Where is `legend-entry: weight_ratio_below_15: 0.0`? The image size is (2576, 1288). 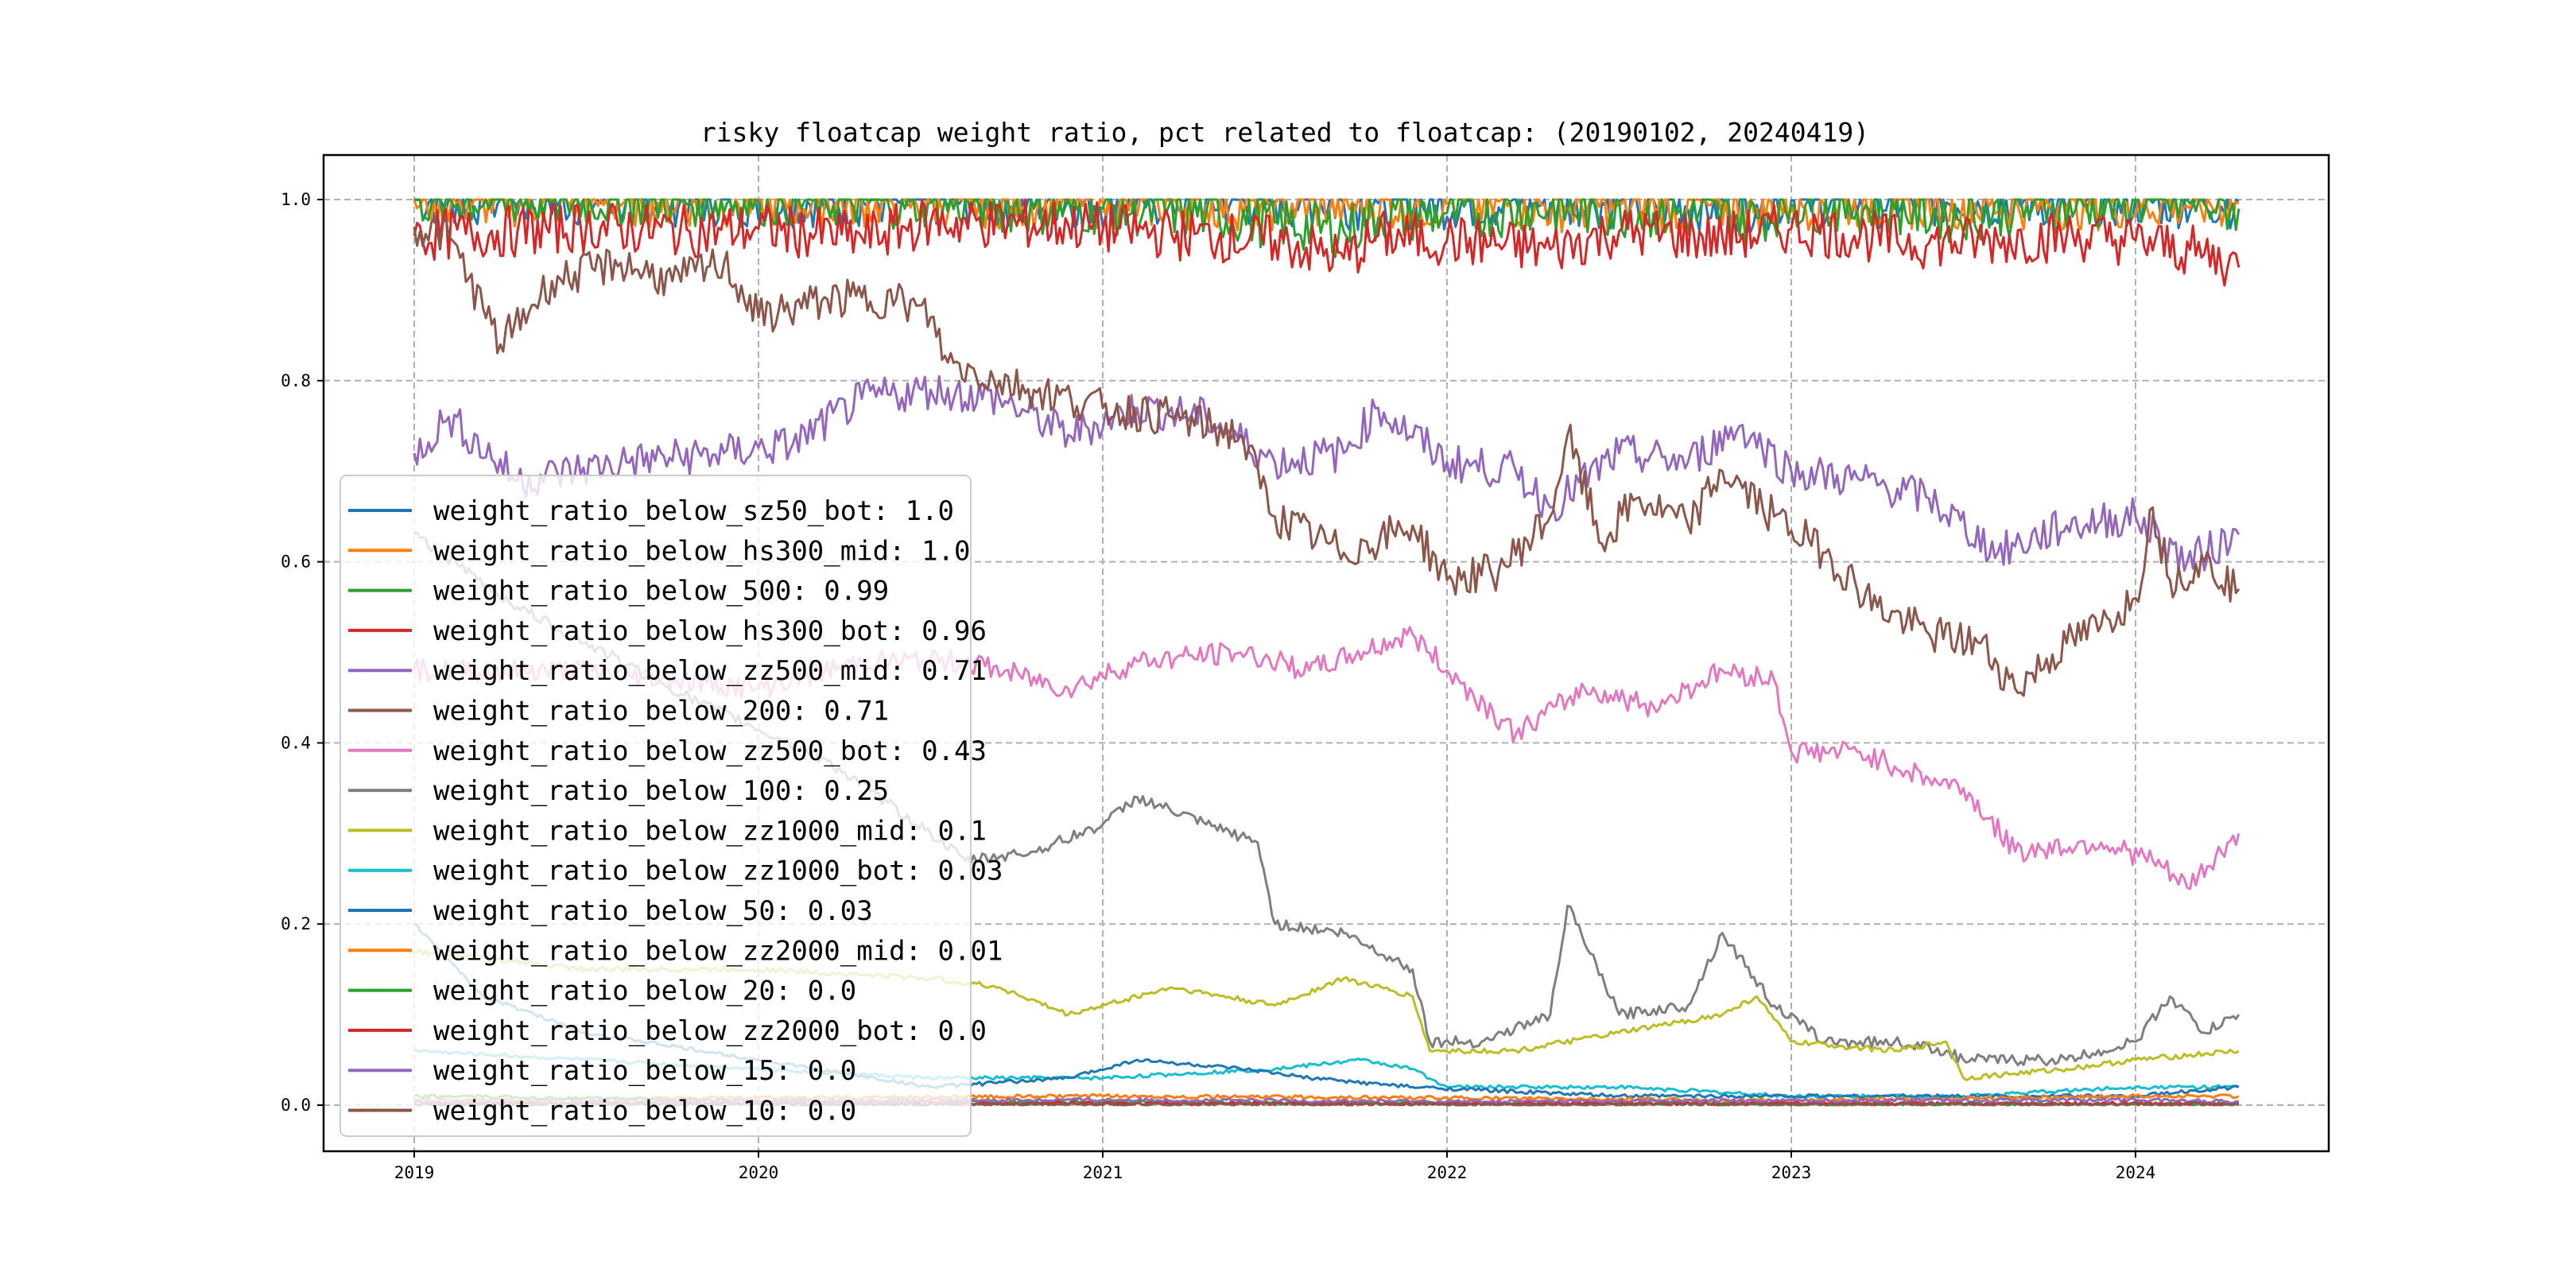
legend-entry: weight_ratio_below_15: 0.0 is located at coordinates (645, 1071).